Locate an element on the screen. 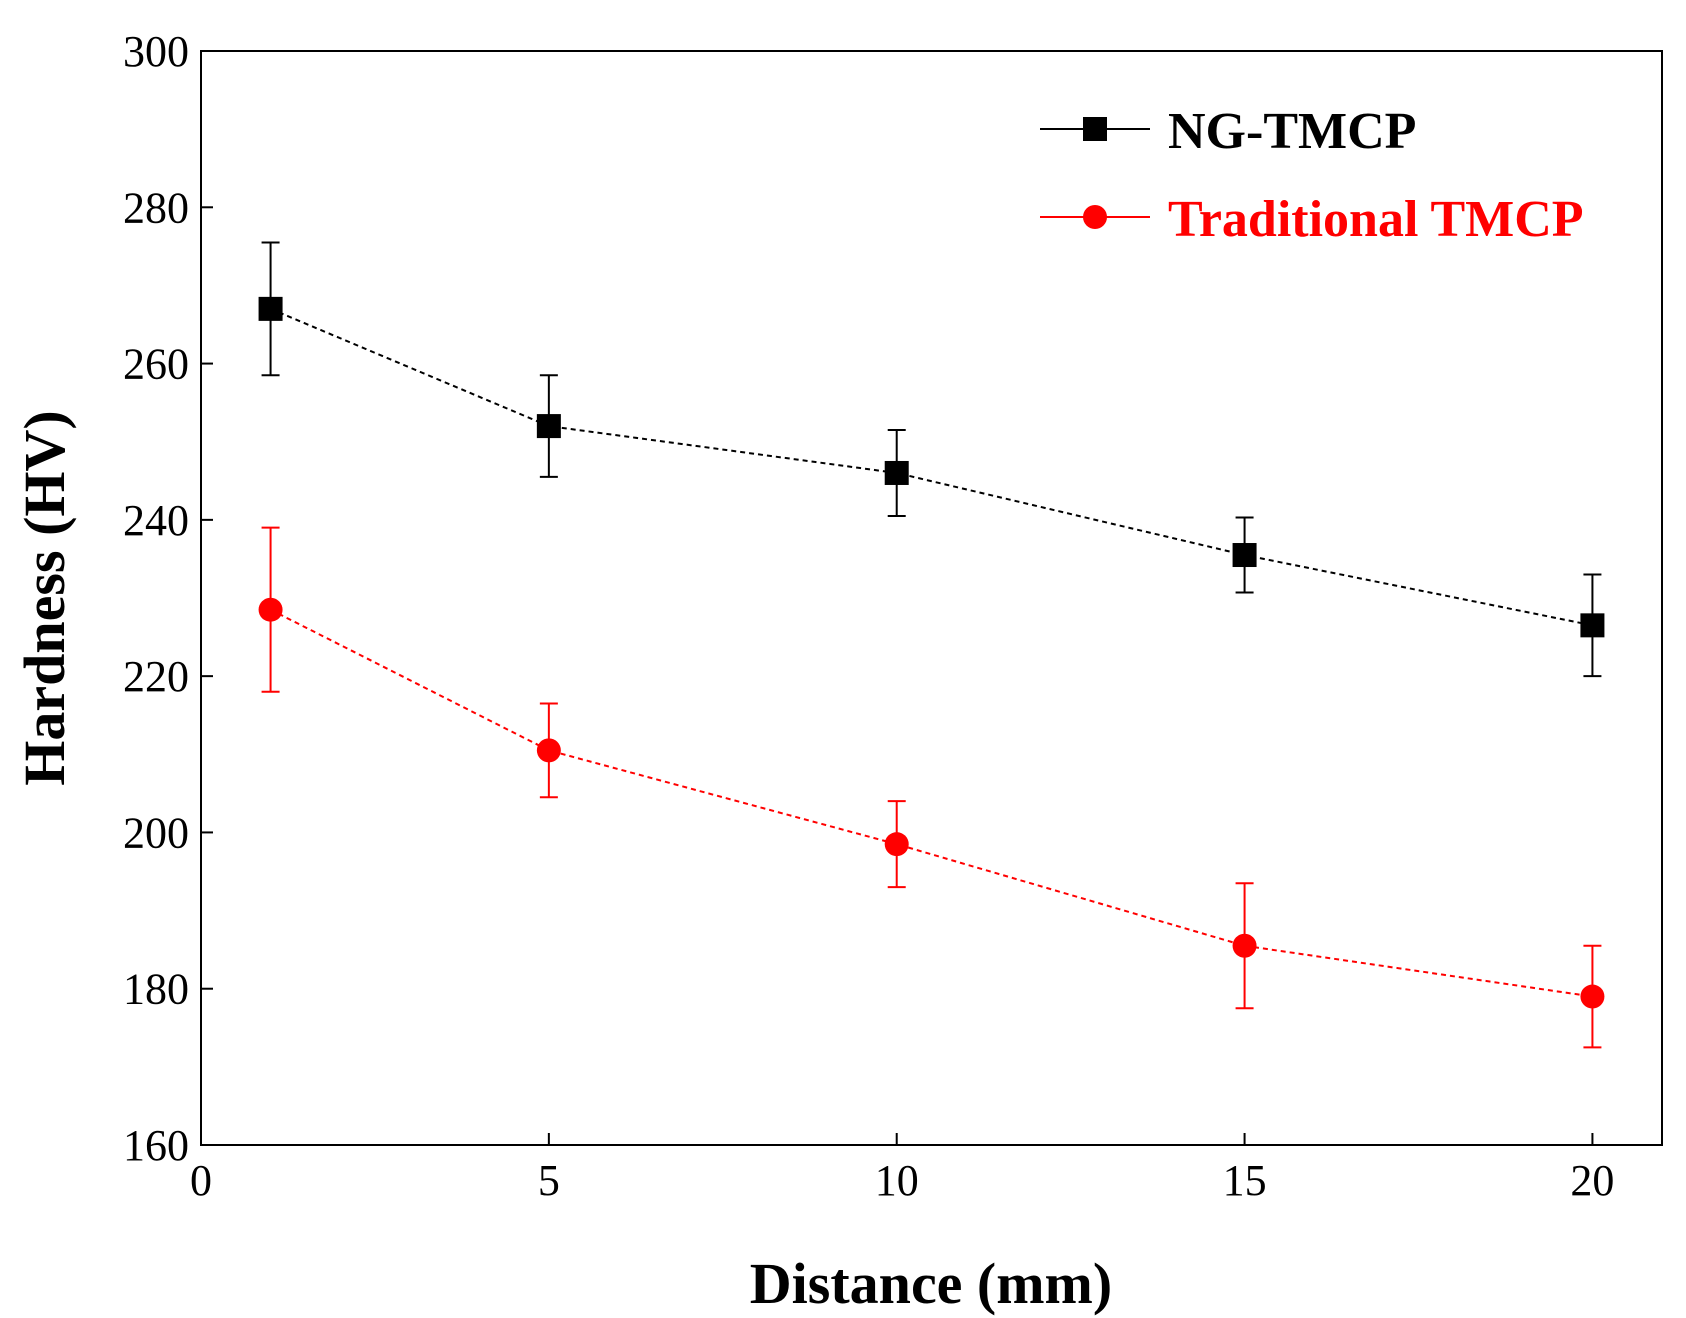 This screenshot has width=1686, height=1318. legend-marker-square is located at coordinates (1095, 129).